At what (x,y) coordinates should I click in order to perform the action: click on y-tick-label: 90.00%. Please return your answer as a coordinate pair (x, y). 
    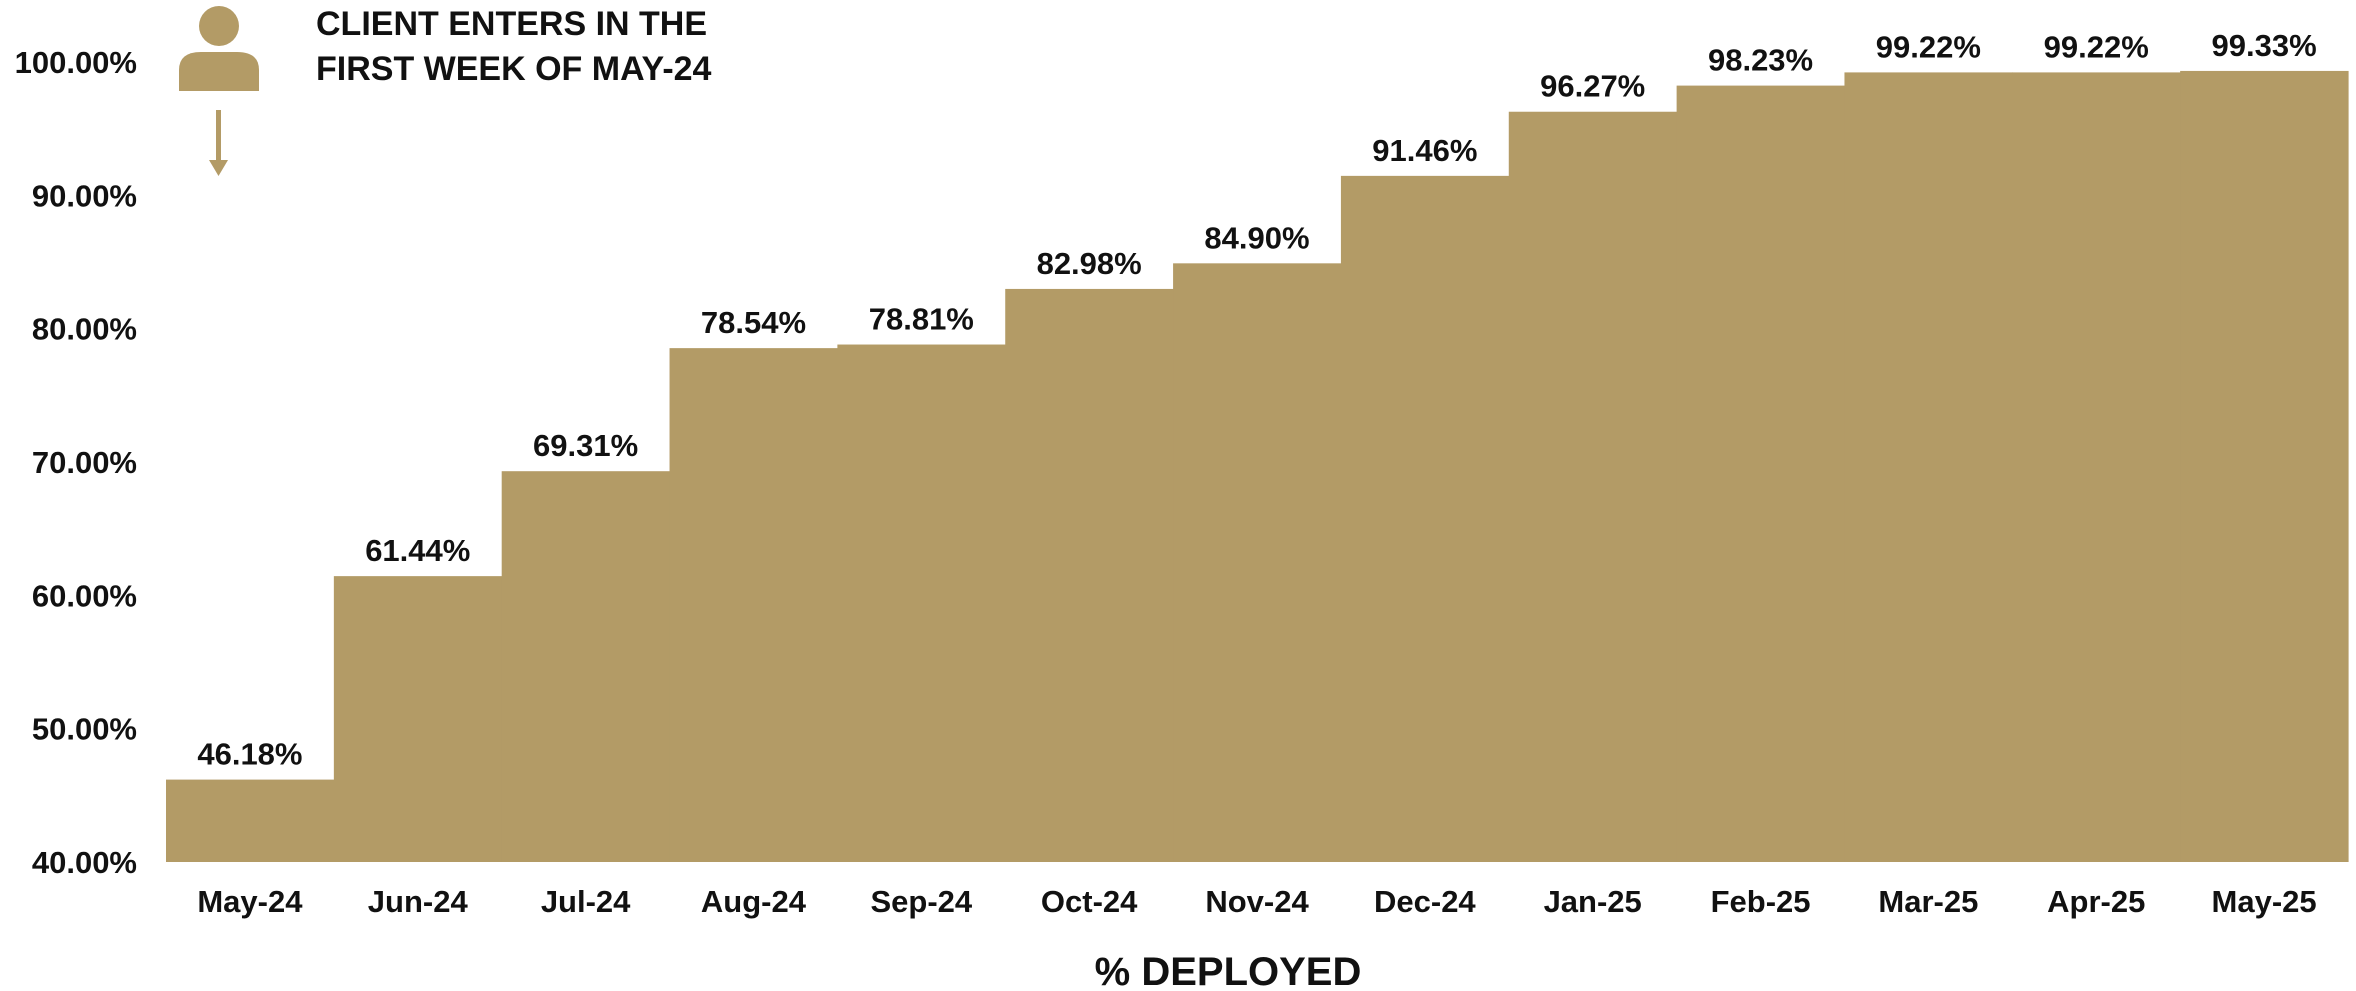
    Looking at the image, I should click on (84, 195).